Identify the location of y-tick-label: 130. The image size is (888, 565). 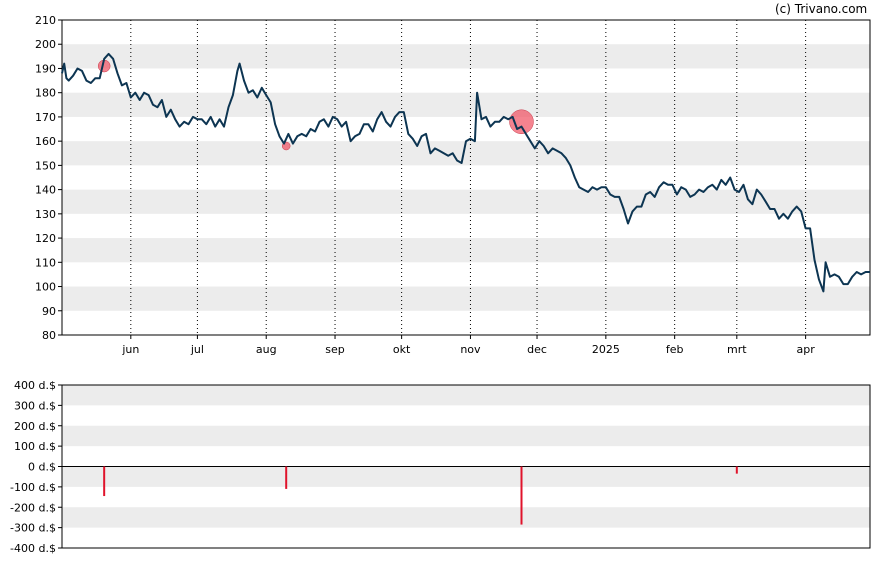
(45, 214).